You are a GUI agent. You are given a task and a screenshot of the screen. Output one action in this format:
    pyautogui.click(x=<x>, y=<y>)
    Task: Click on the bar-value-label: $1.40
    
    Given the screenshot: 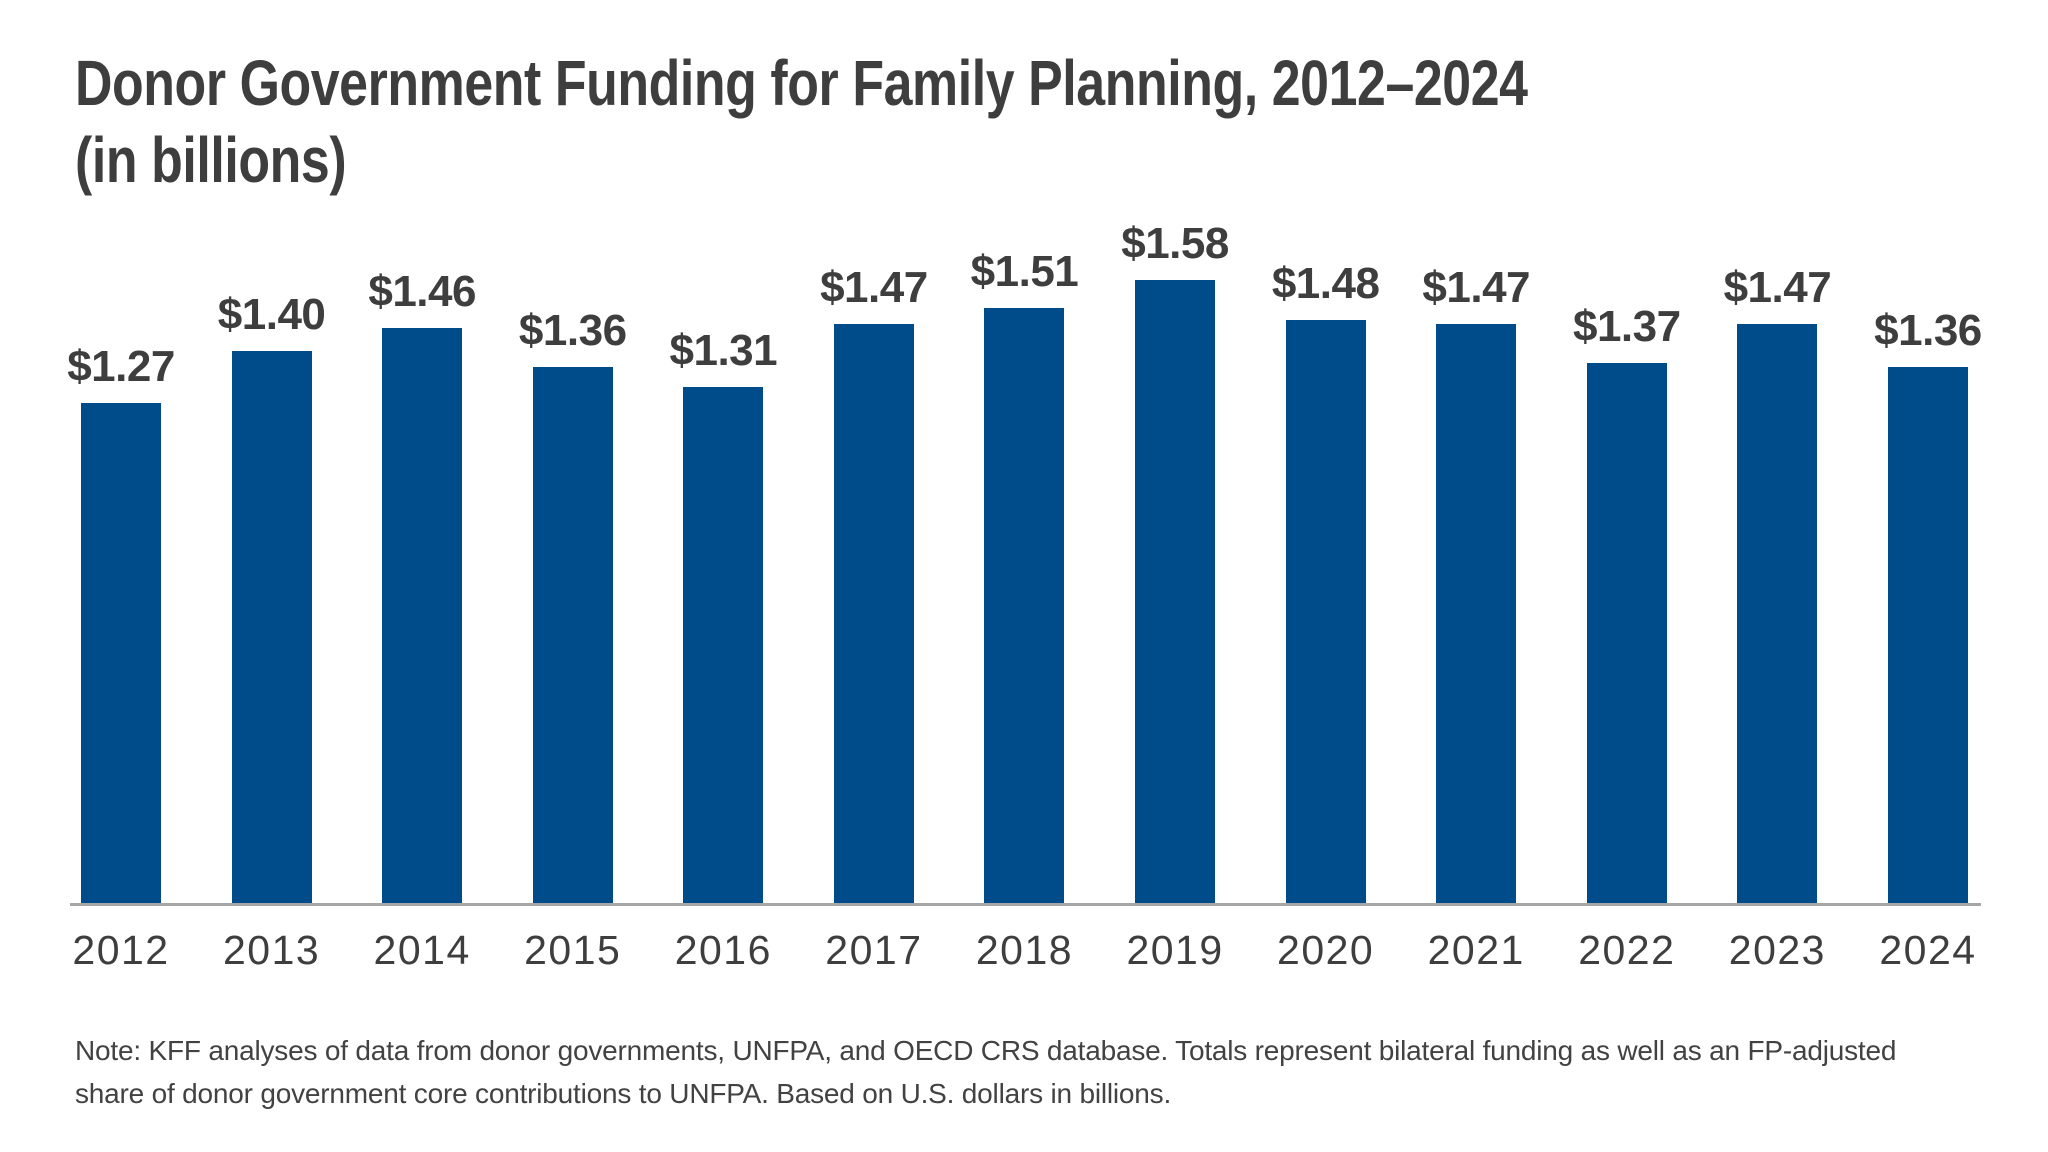 What is the action you would take?
    pyautogui.click(x=271, y=314)
    